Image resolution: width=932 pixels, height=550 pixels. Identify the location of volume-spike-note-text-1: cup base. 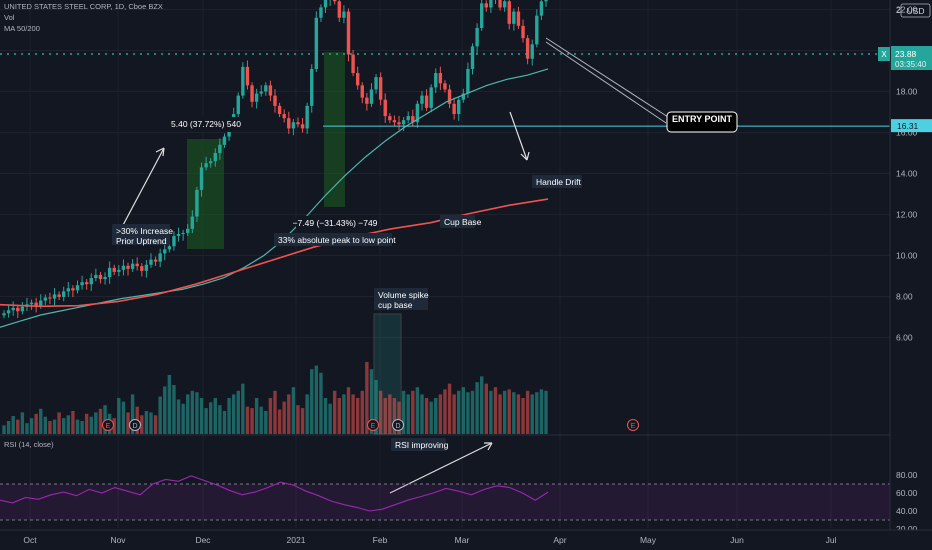
(395, 305).